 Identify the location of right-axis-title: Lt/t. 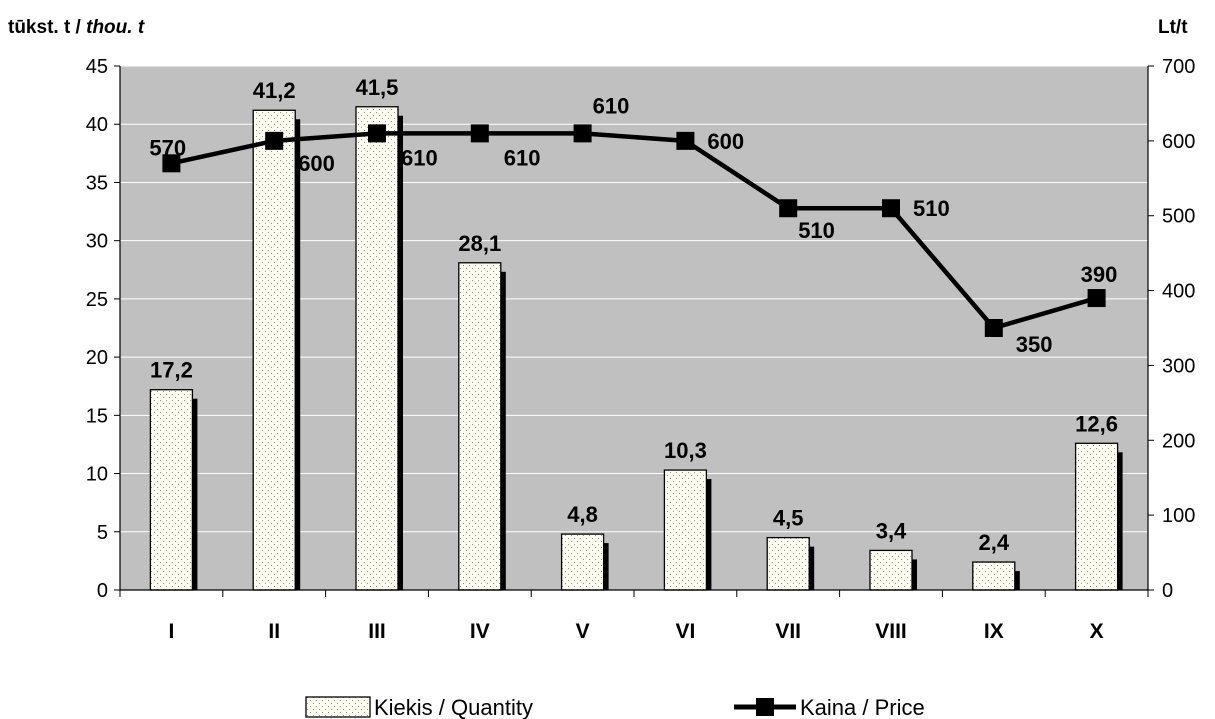
(1173, 27).